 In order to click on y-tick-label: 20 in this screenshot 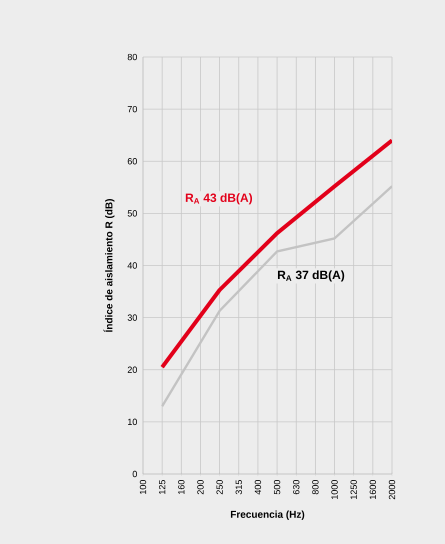, I will do `click(132, 369)`.